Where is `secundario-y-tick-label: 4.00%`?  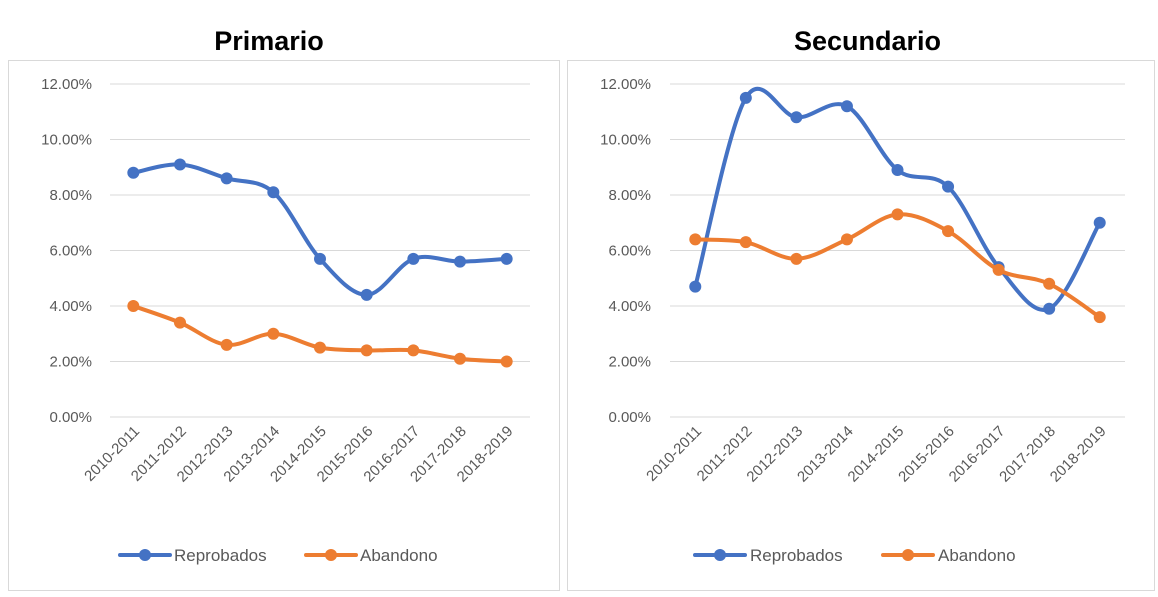
secundario-y-tick-label: 4.00% is located at coordinates (629, 306).